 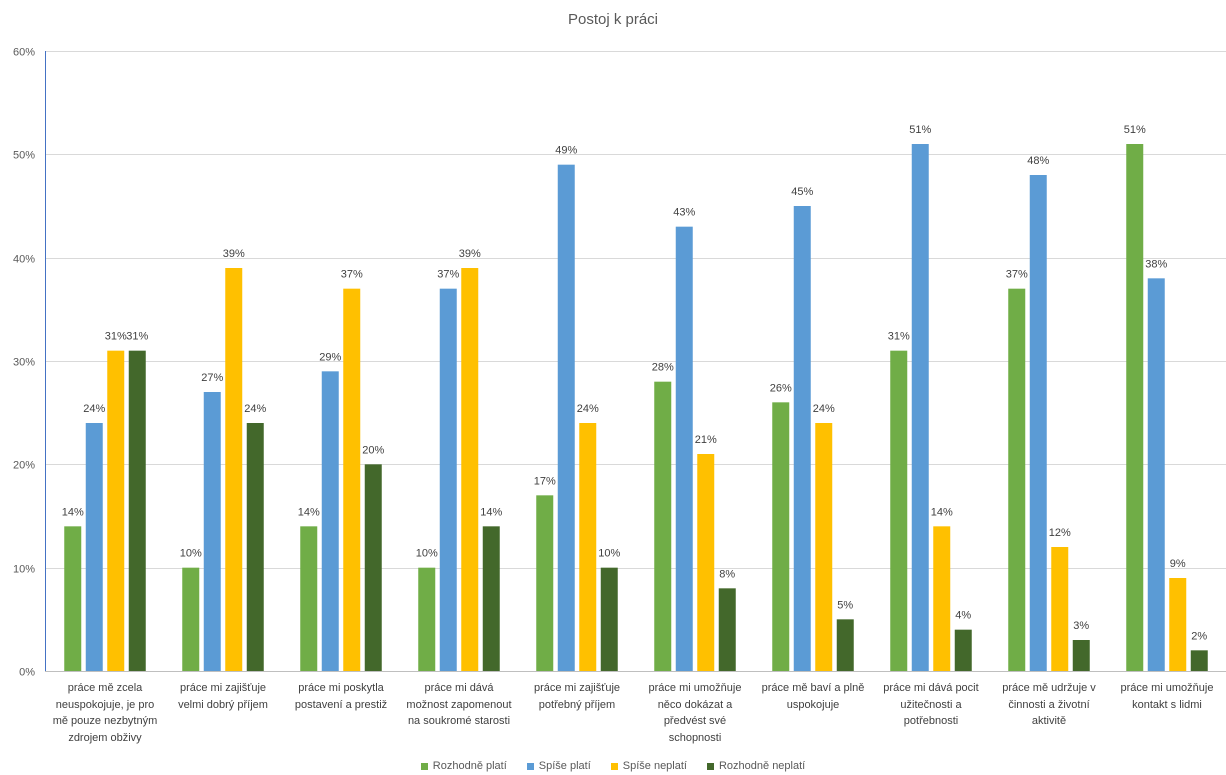 What do you see at coordinates (613, 19) in the screenshot?
I see `chart-title: Postoj k práci` at bounding box center [613, 19].